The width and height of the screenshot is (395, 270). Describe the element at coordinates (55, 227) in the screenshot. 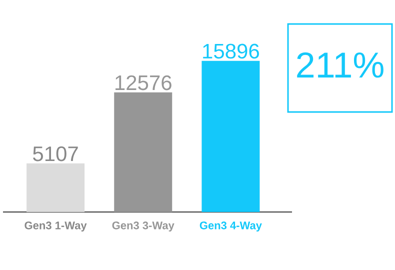

I see `x-tick-label: Gen3 1-Way` at that location.